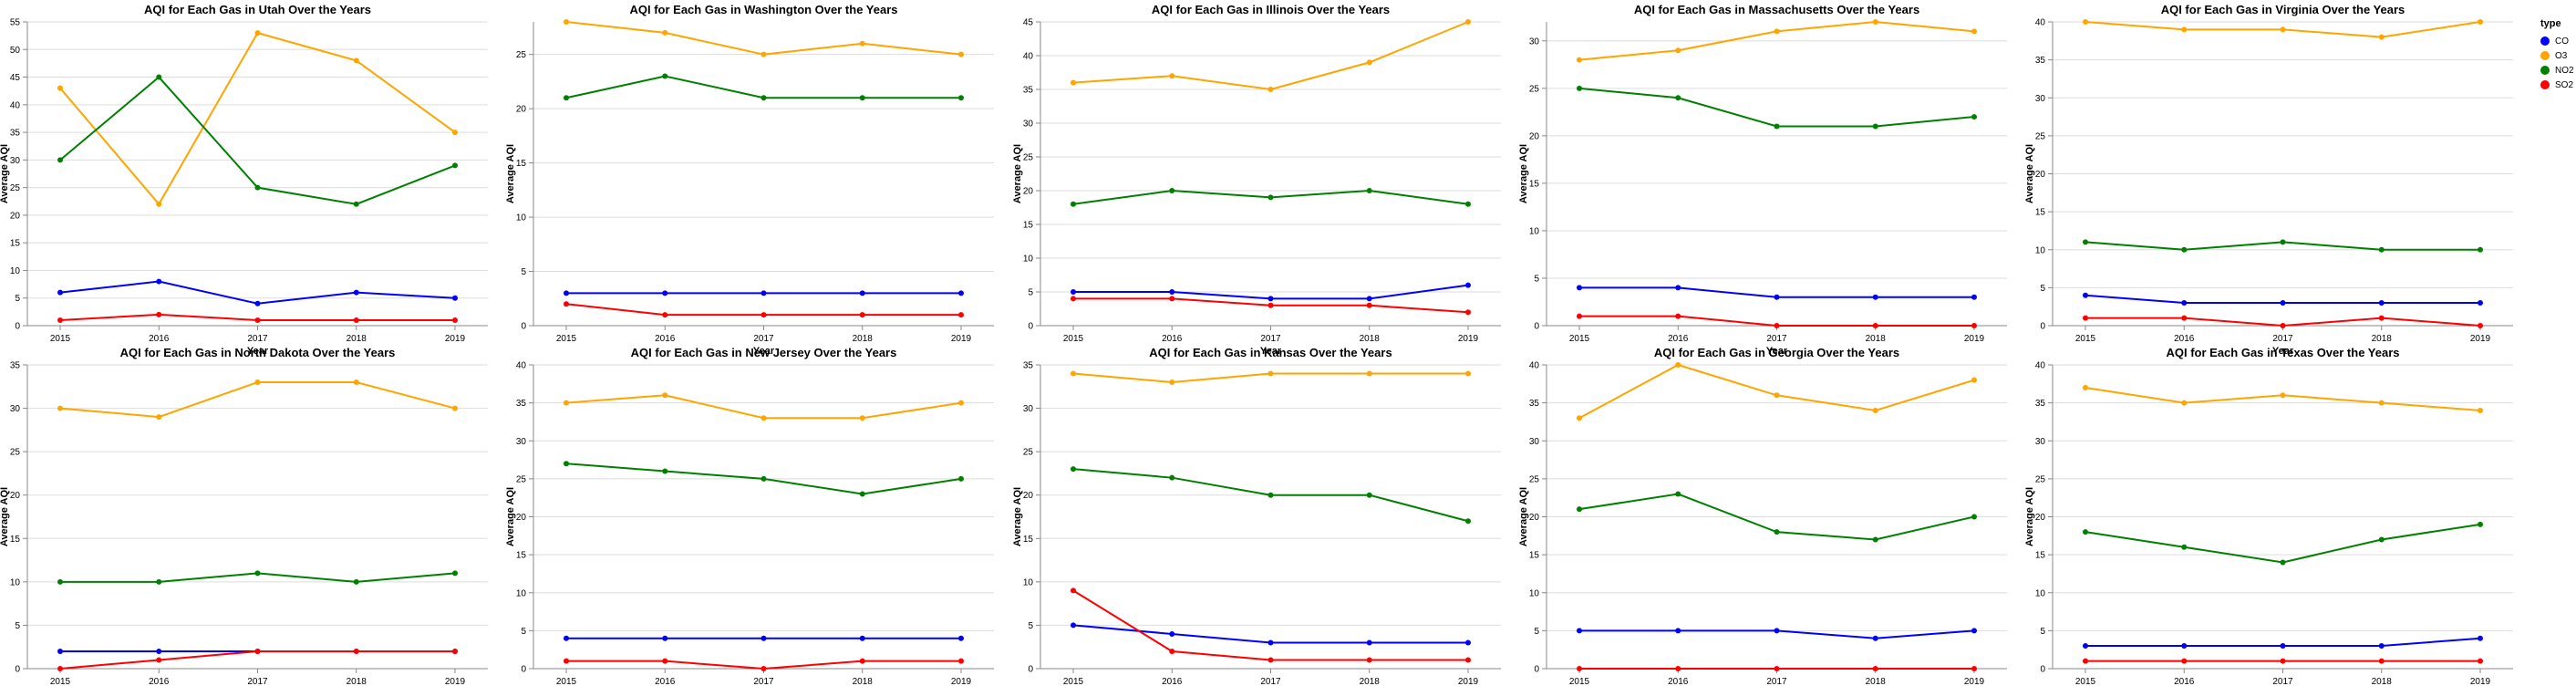 Image resolution: width=2576 pixels, height=686 pixels. I want to click on legend-items: CO O3 NO2 SO2, so click(2557, 63).